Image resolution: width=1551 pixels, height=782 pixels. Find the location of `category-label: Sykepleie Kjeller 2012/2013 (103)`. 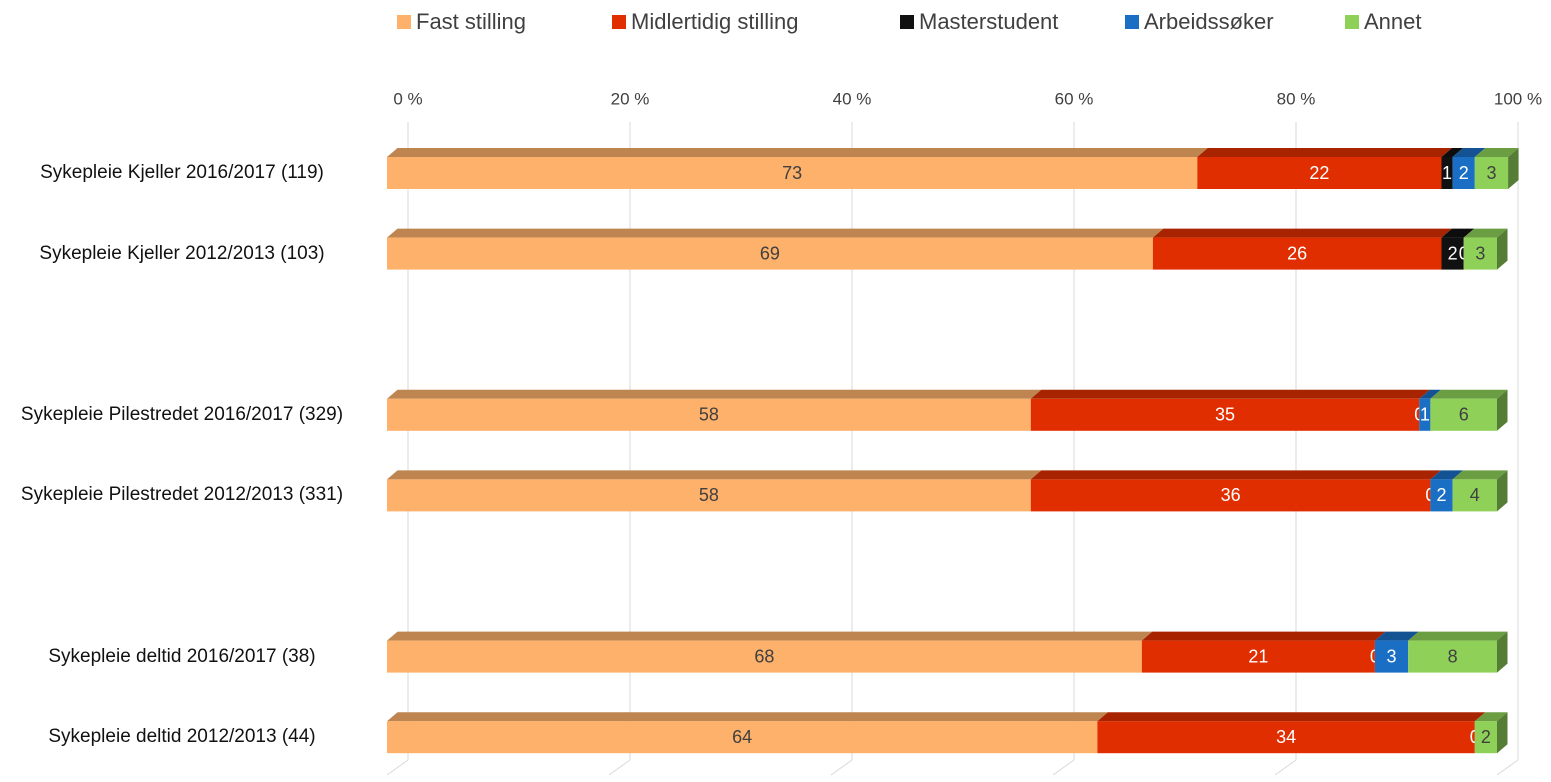

category-label: Sykepleie Kjeller 2012/2013 (103) is located at coordinates (182, 253).